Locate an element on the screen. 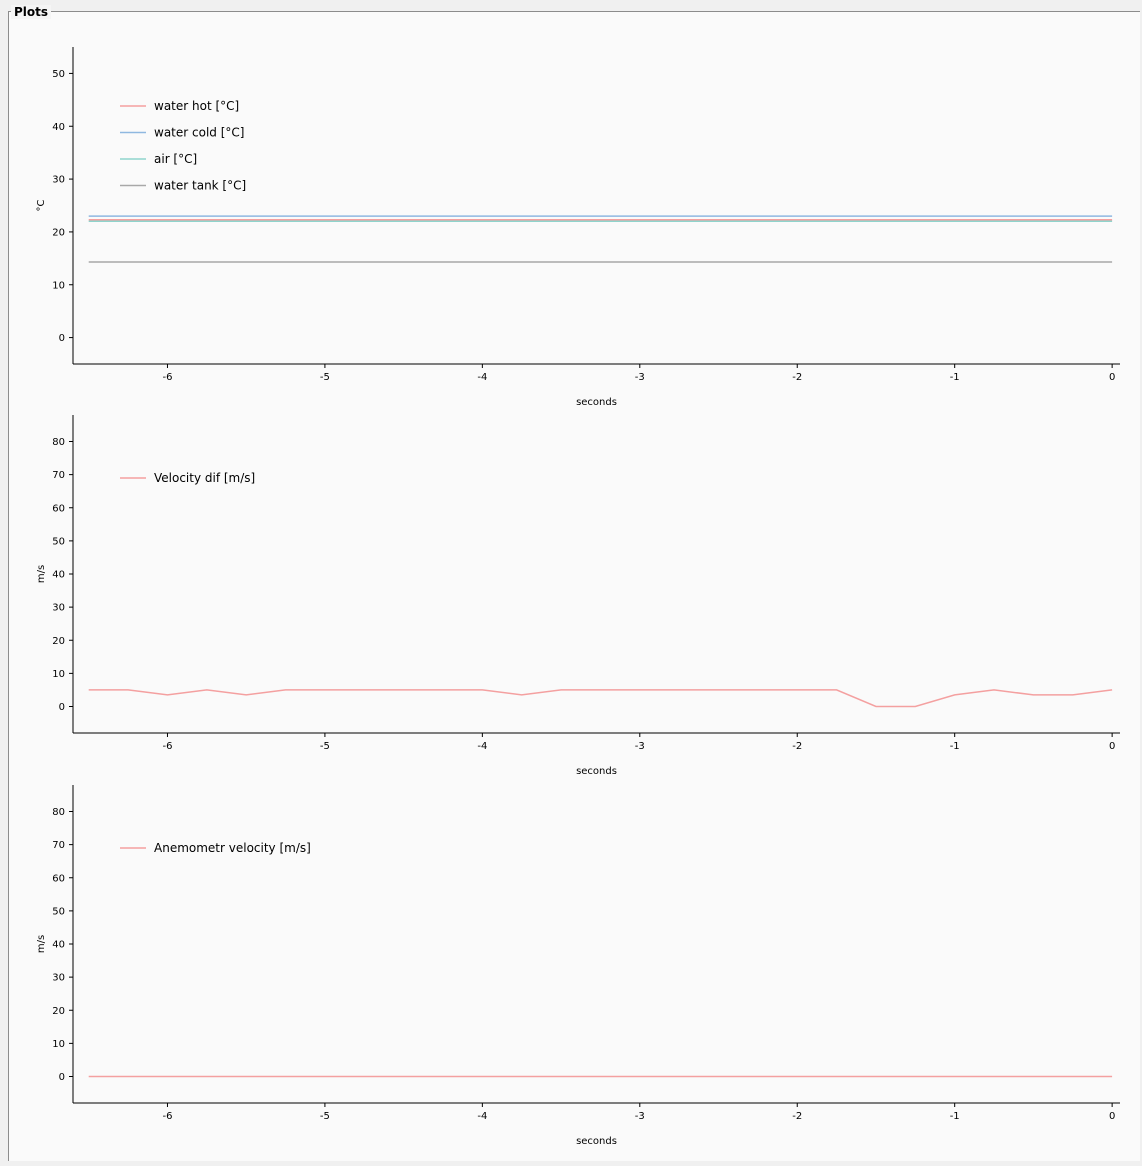  legend-label: Velocity dif [m/s] is located at coordinates (204, 478).